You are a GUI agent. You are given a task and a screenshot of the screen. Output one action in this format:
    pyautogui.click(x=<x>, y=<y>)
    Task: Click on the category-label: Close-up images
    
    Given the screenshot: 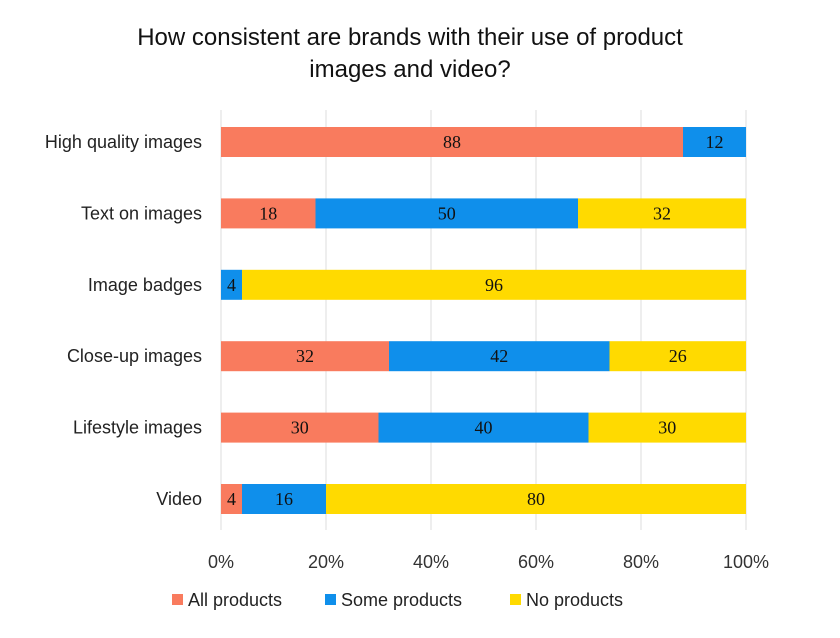 What is the action you would take?
    pyautogui.click(x=134, y=356)
    